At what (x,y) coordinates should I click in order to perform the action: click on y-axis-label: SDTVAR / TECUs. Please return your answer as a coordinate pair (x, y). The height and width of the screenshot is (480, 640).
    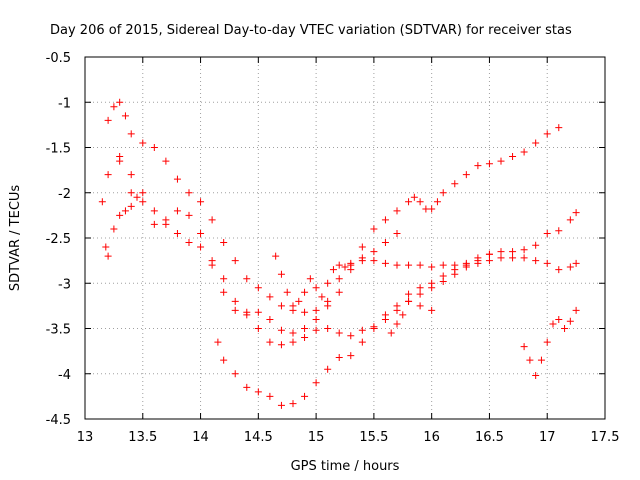
    Looking at the image, I should click on (15, 238).